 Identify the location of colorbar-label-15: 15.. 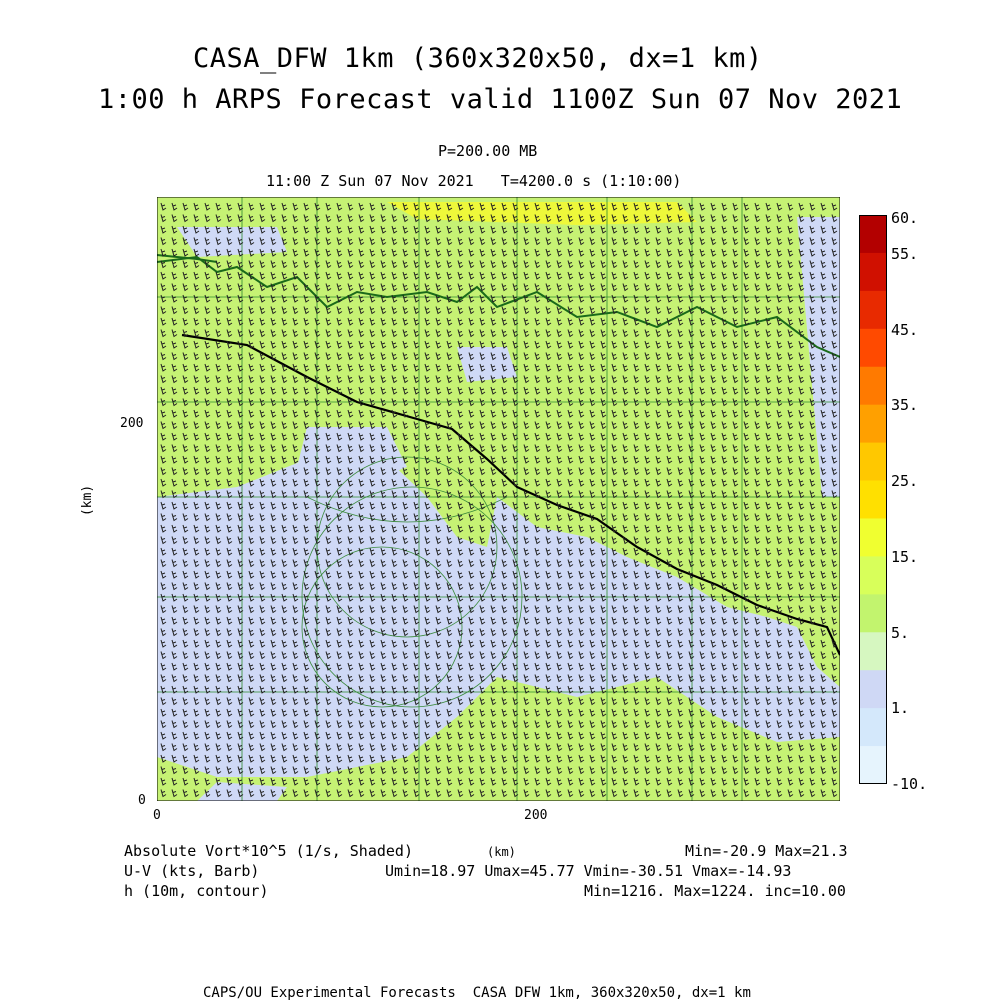
(905, 557).